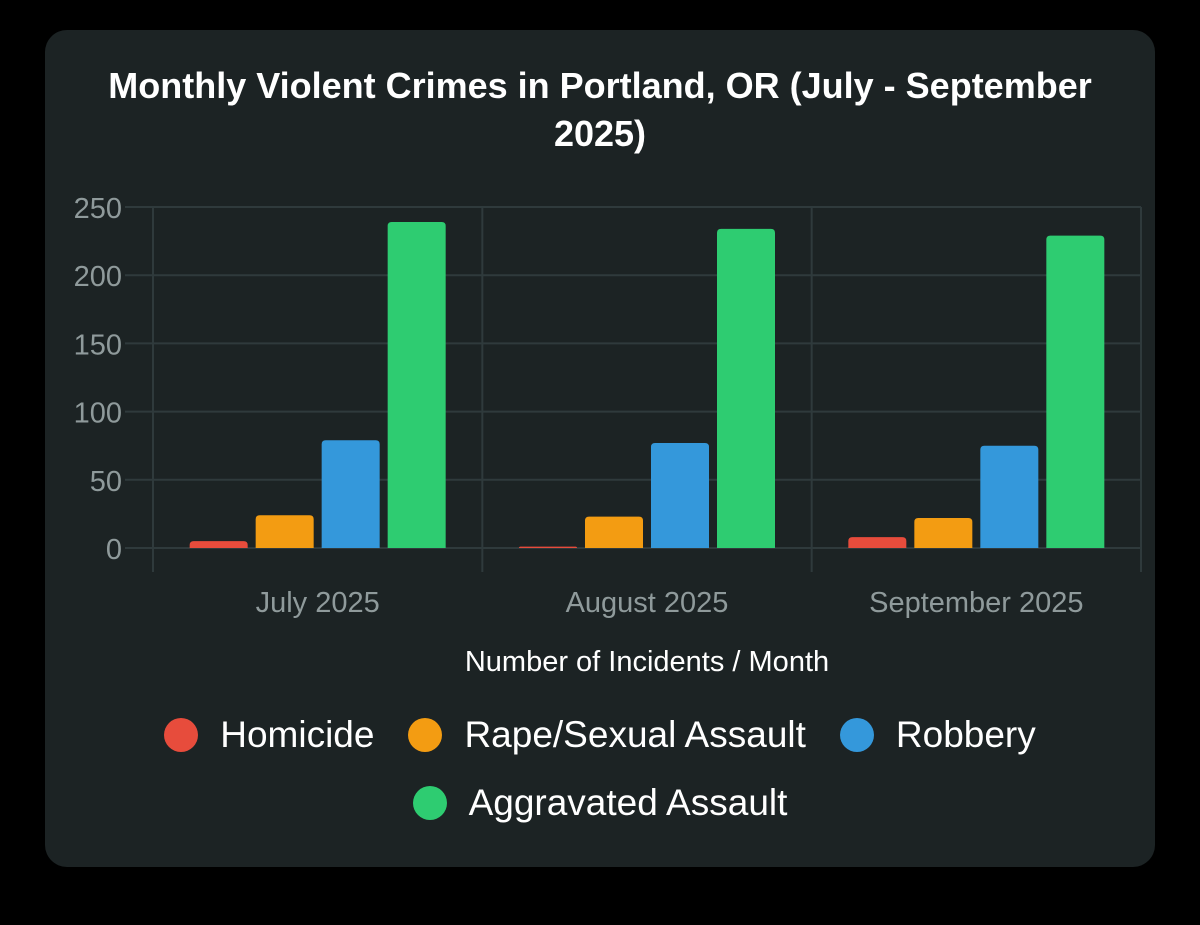 The height and width of the screenshot is (925, 1200). I want to click on y-tick-label-250: 250, so click(98, 209).